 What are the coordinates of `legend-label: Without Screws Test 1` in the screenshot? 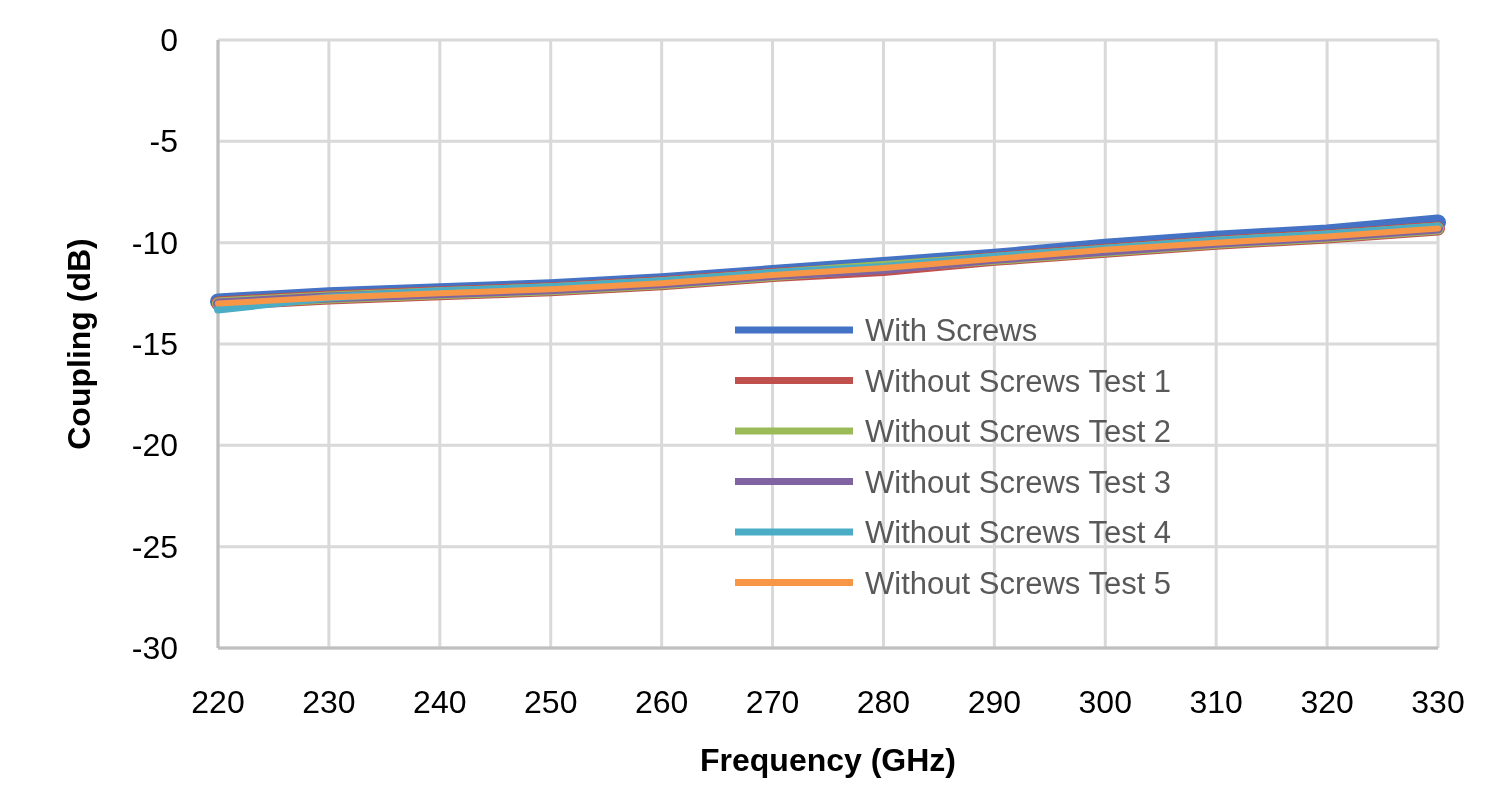 It's located at (1018, 381).